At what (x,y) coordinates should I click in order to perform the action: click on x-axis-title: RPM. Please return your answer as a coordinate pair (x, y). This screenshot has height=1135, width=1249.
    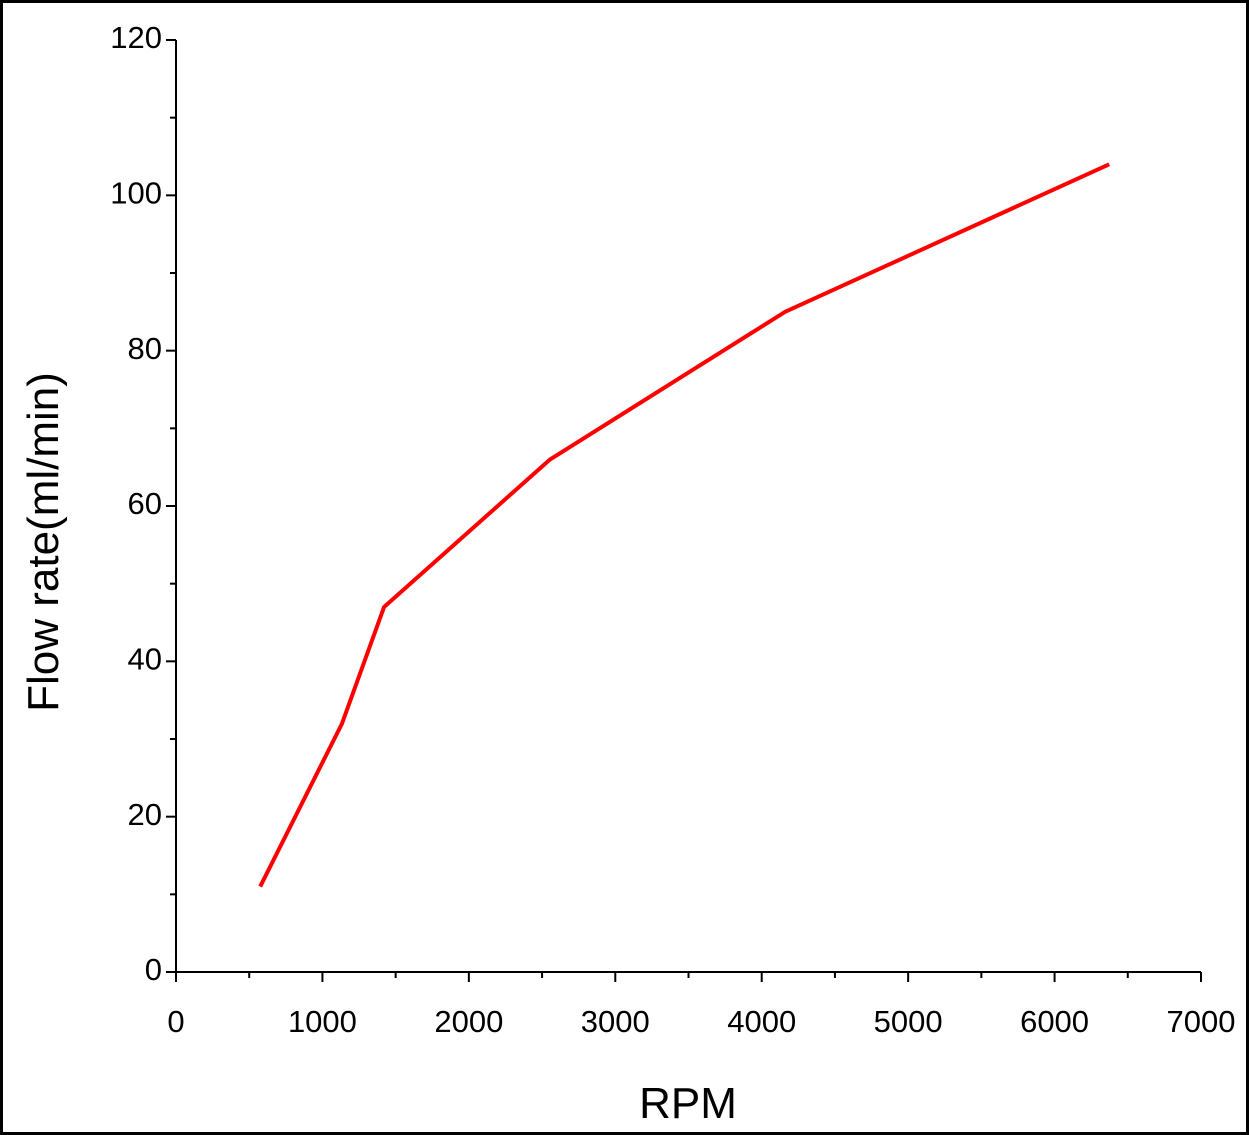
    Looking at the image, I should click on (688, 1103).